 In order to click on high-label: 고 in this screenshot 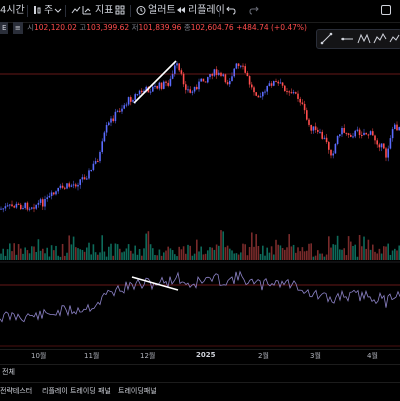, I will do `click(83, 27)`.